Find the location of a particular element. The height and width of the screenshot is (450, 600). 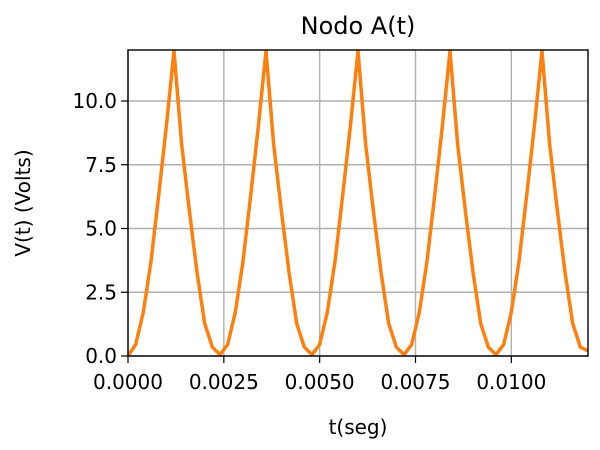

y-tick-label: 10.0 is located at coordinates (94, 101).